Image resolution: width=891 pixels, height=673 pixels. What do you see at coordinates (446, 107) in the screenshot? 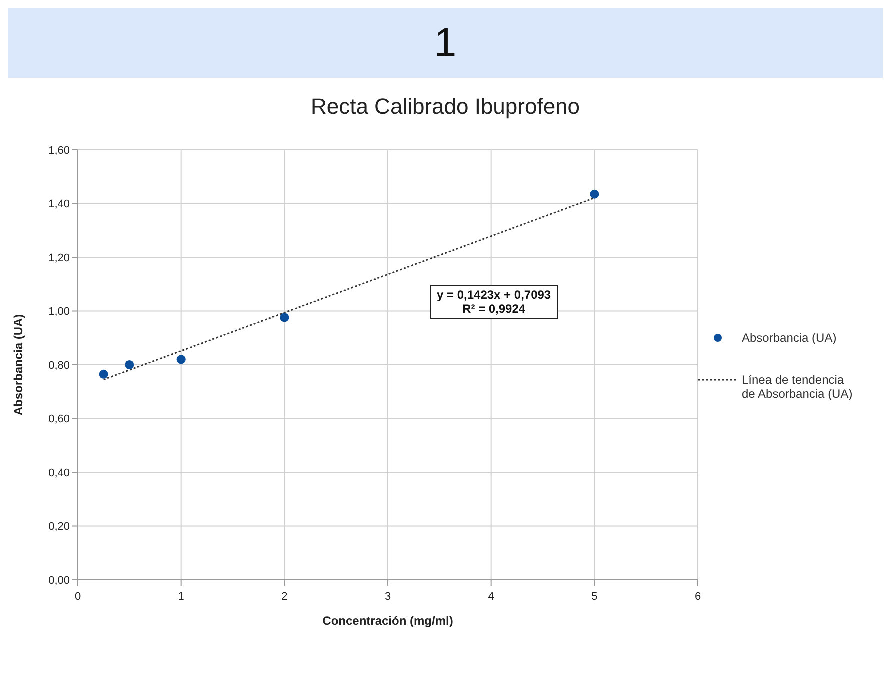
I see `chart-title: Recta Calibrado Ibuprofeno` at bounding box center [446, 107].